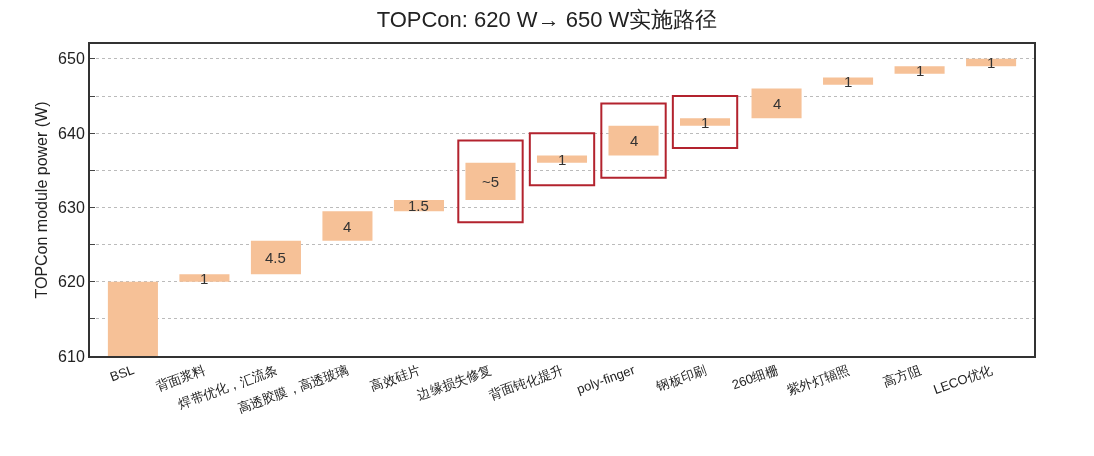 The width and height of the screenshot is (1094, 456). What do you see at coordinates (71, 282) in the screenshot?
I see `y-tick-label: 620` at bounding box center [71, 282].